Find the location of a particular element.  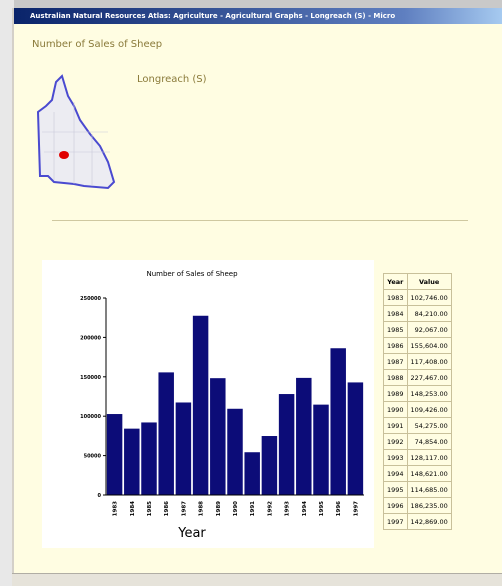

x-tick-label: 1985 is located at coordinates (150, 508).